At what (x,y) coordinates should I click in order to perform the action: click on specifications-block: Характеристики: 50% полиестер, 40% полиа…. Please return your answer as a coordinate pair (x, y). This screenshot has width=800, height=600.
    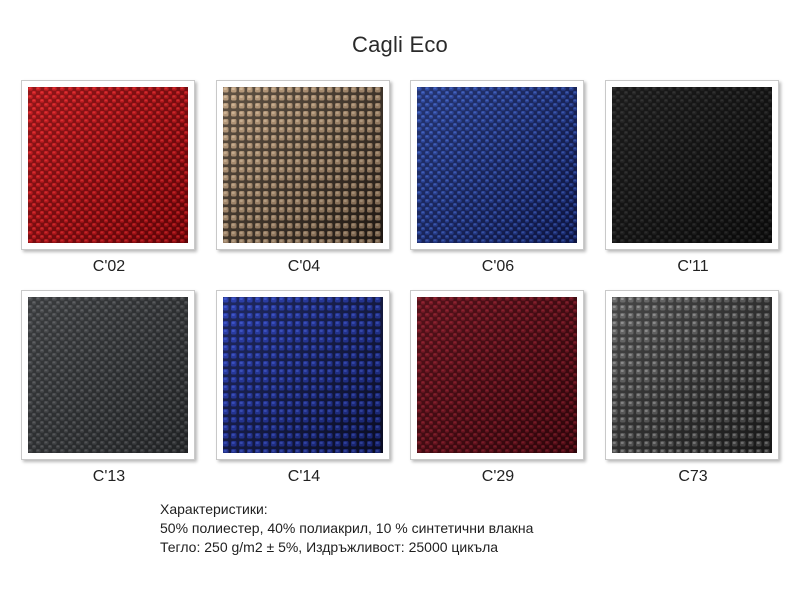
    Looking at the image, I should click on (346, 528).